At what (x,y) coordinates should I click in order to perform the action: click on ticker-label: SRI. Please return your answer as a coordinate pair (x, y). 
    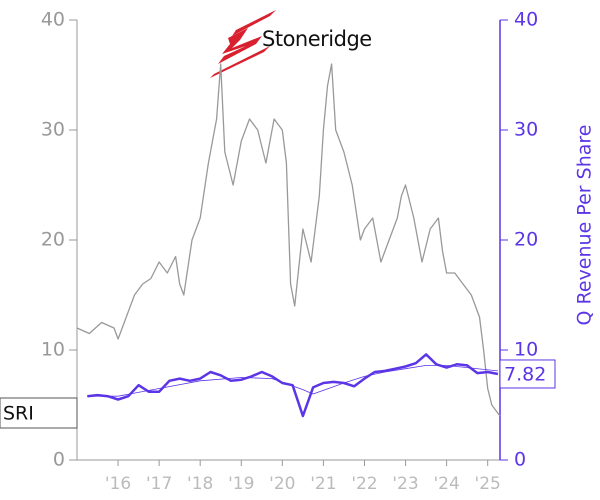
    Looking at the image, I should click on (18, 414).